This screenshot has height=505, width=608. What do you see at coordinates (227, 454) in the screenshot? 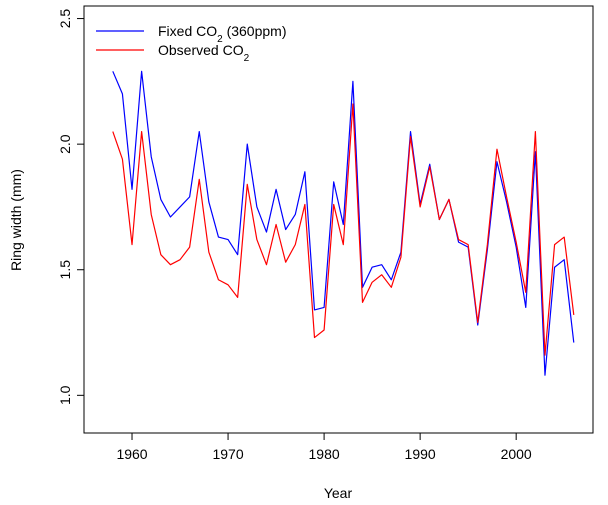
I see `x-tick-label: 1970` at bounding box center [227, 454].